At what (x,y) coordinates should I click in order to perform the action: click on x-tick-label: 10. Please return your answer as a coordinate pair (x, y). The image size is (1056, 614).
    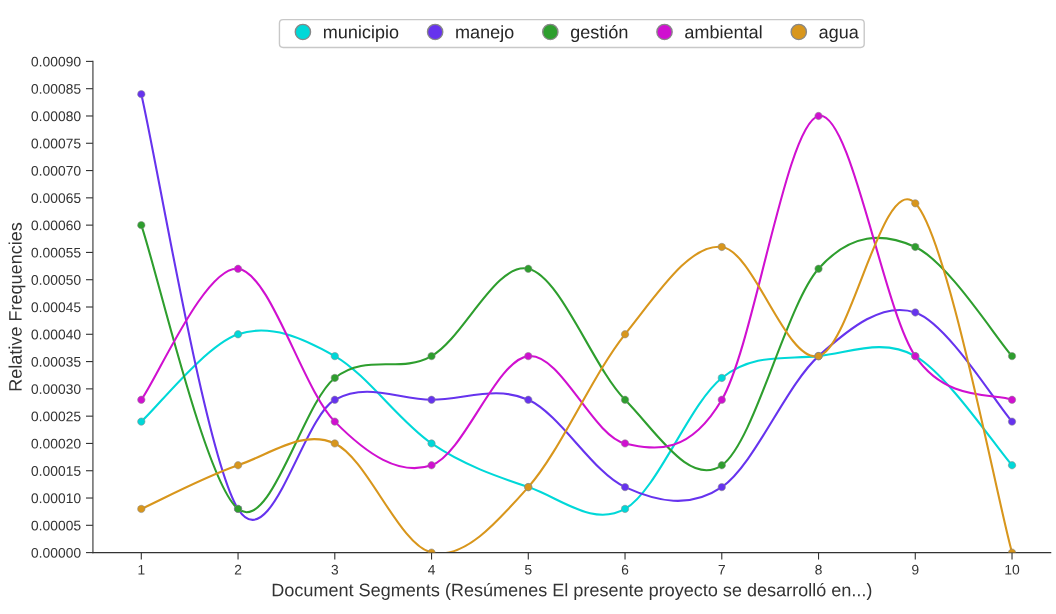
    Looking at the image, I should click on (1012, 569).